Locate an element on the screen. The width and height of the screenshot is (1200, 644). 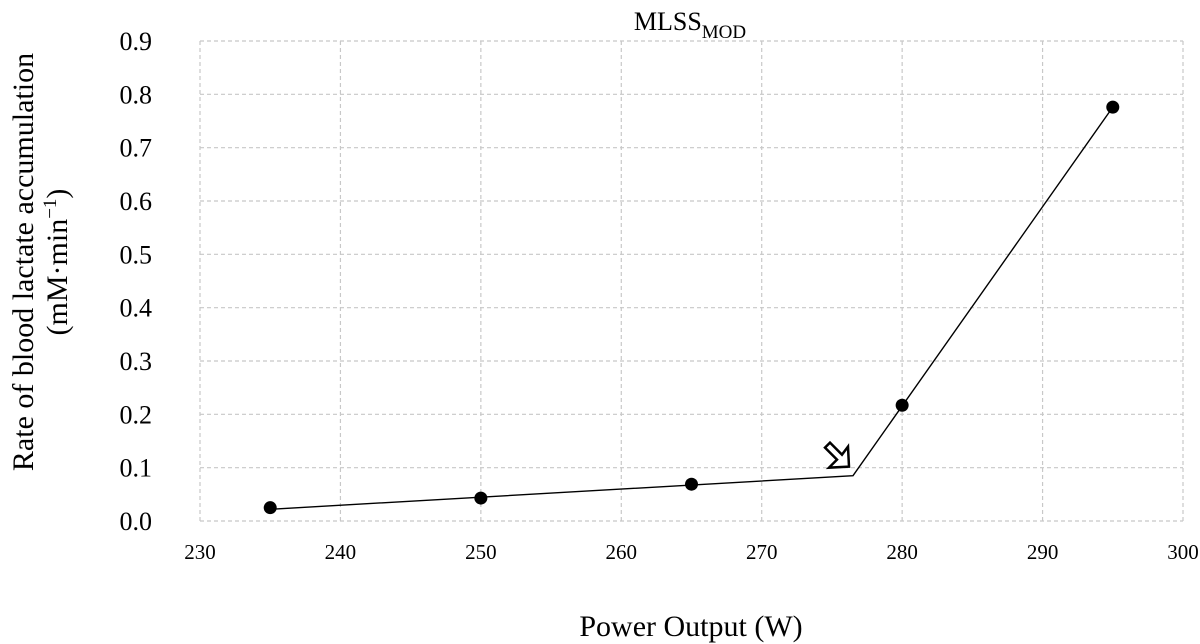
breakpoint-arrow-icon is located at coordinates (837, 455).